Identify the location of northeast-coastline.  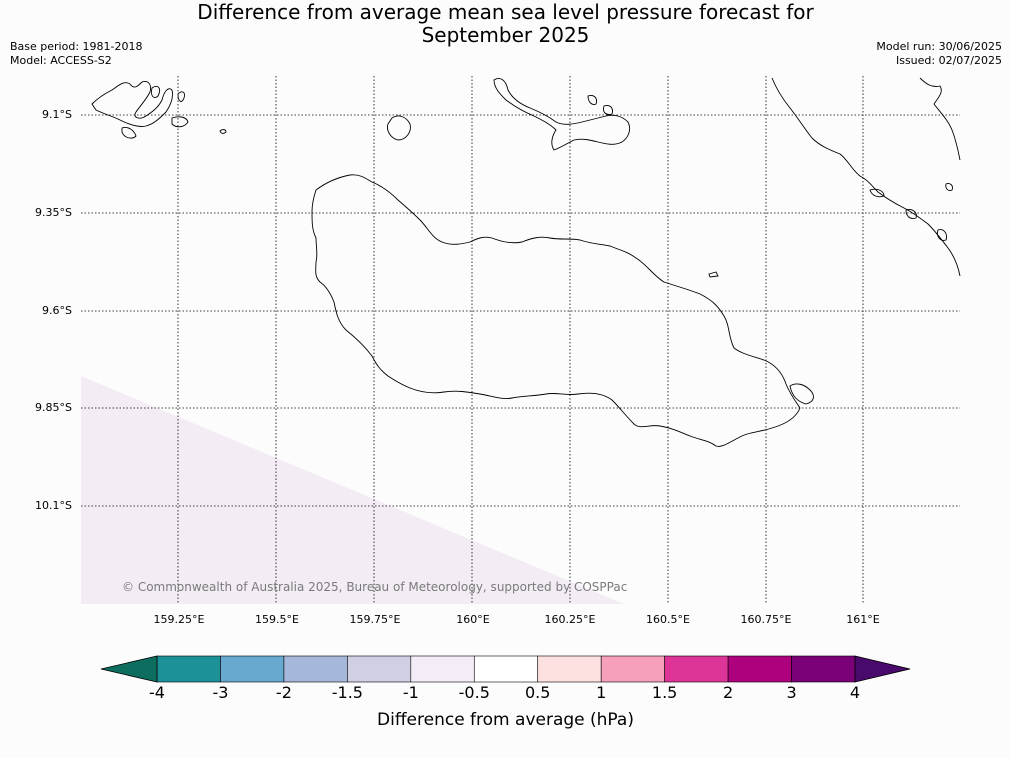
(866, 177).